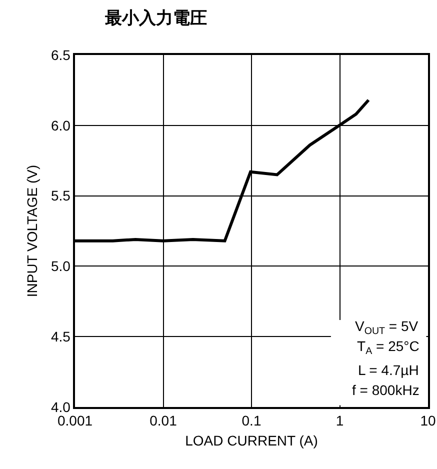 This screenshot has height=469, width=437. I want to click on y-tick-label: 6.5, so click(60, 54).